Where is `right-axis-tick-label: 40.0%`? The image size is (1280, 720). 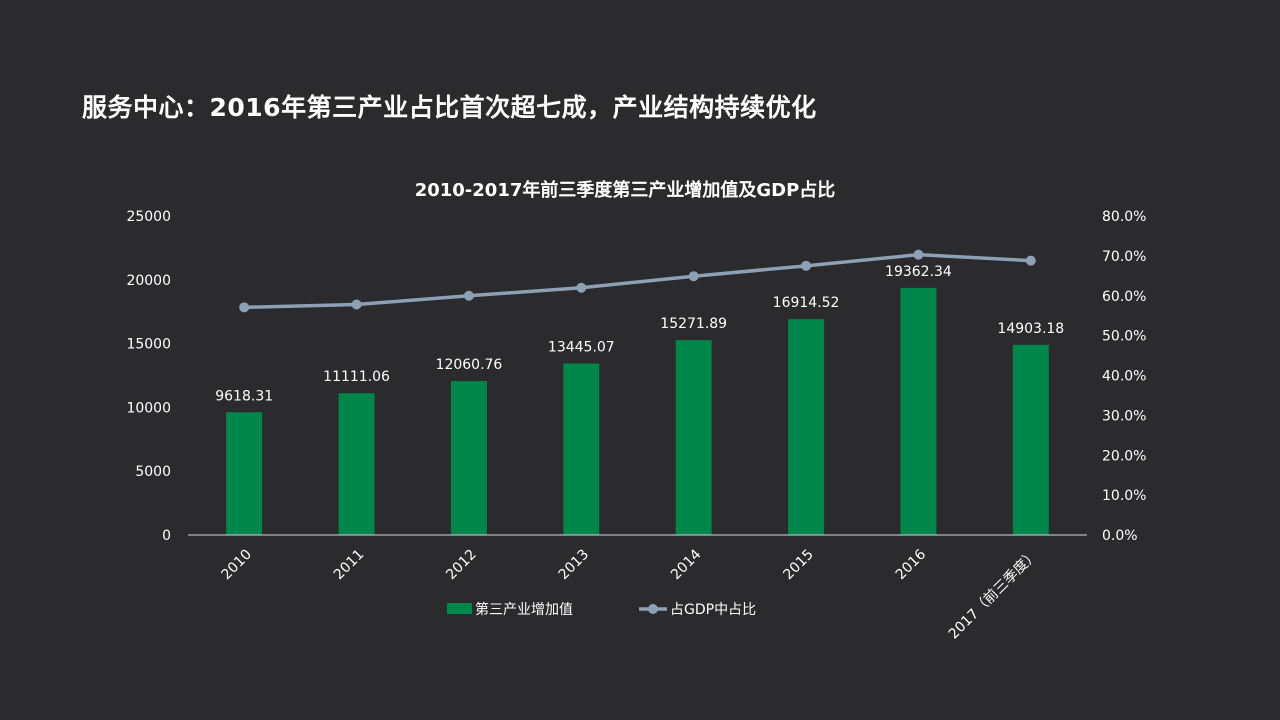
right-axis-tick-label: 40.0% is located at coordinates (1124, 377).